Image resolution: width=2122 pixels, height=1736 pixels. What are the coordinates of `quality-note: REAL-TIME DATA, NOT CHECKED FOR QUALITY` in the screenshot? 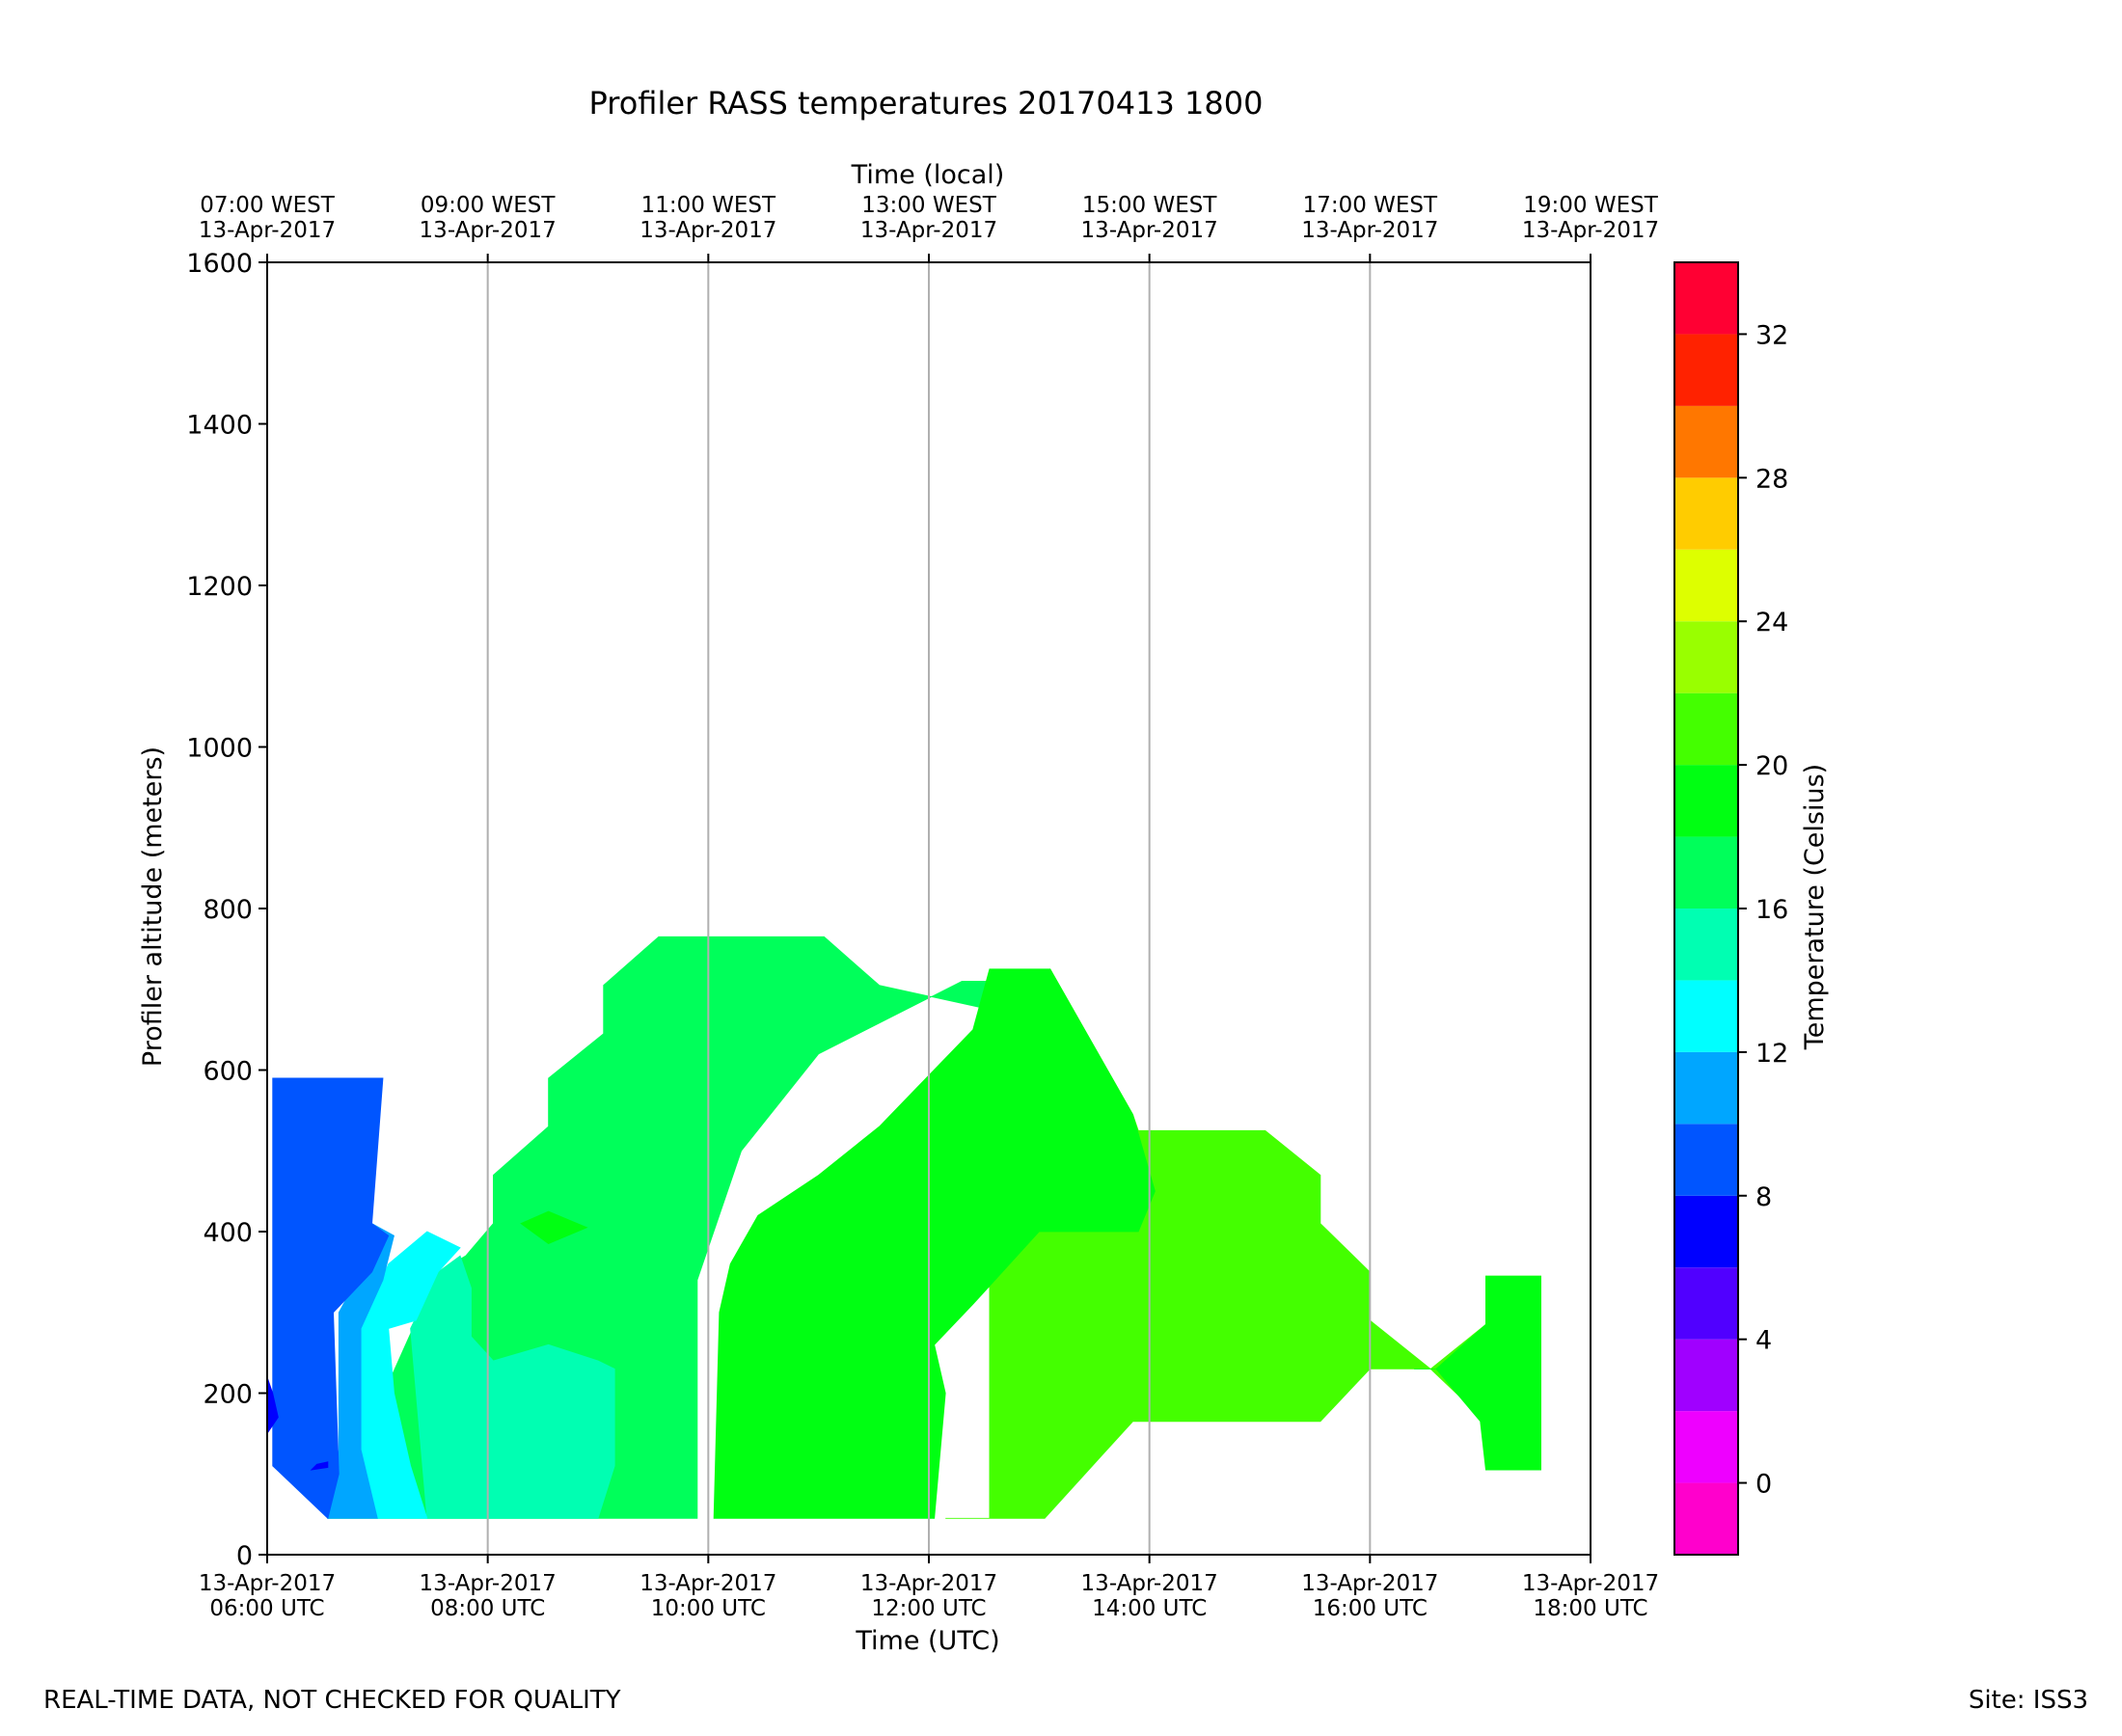 It's located at (332, 1701).